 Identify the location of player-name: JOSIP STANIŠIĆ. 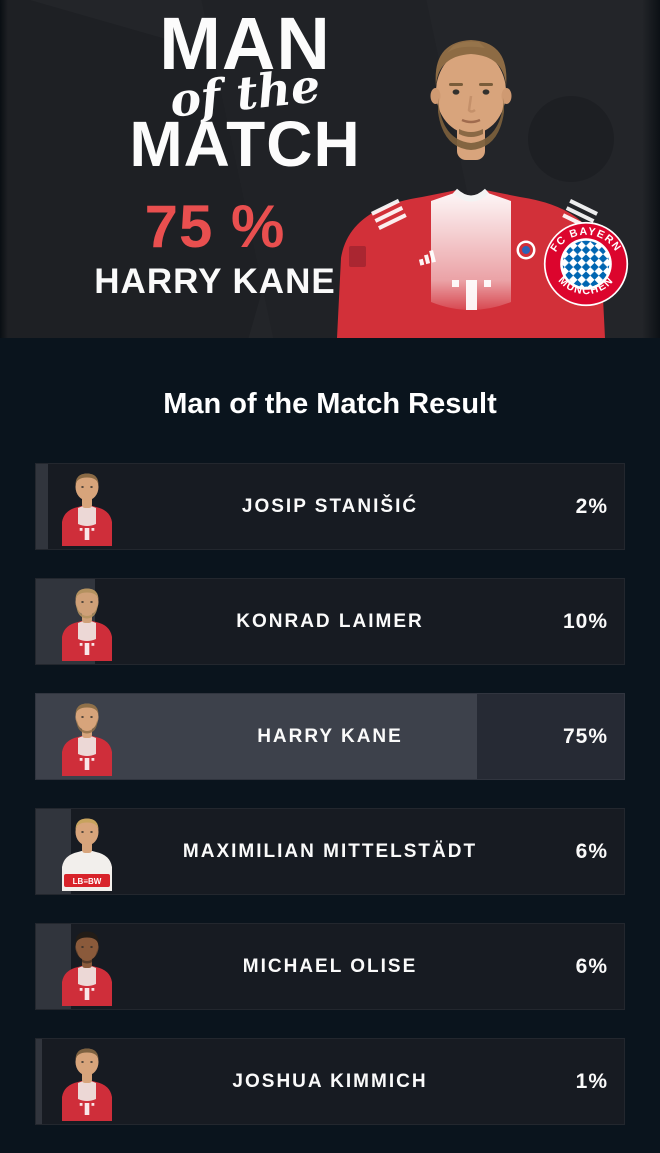
(330, 506).